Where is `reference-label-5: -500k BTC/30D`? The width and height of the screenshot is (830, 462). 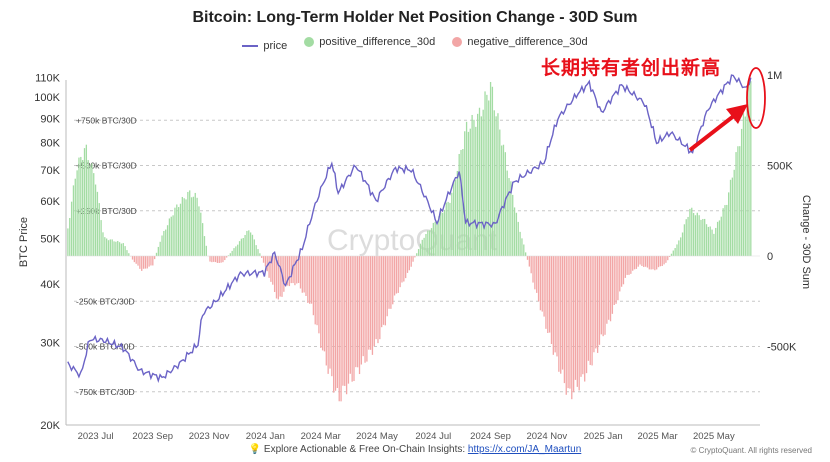 reference-label-5: -500k BTC/30D is located at coordinates (105, 347).